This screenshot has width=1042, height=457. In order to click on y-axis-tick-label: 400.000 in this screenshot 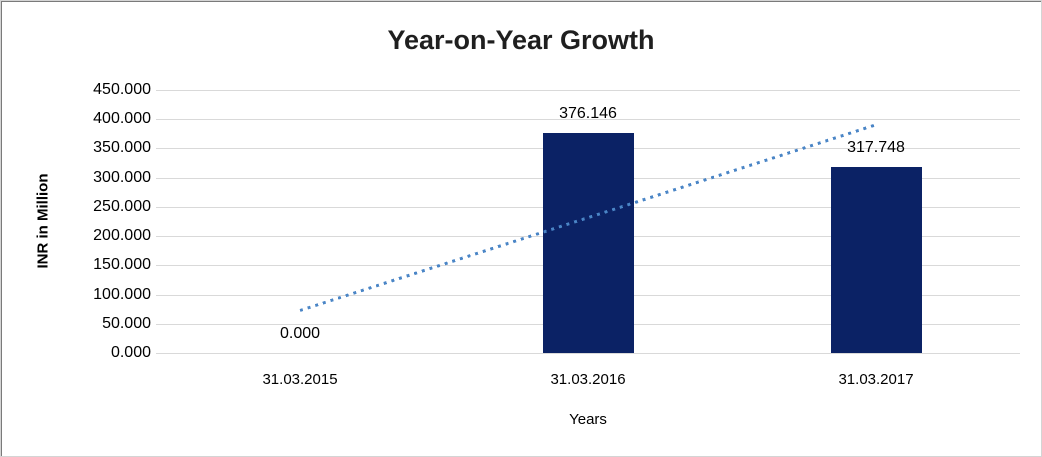, I will do `click(122, 119)`.